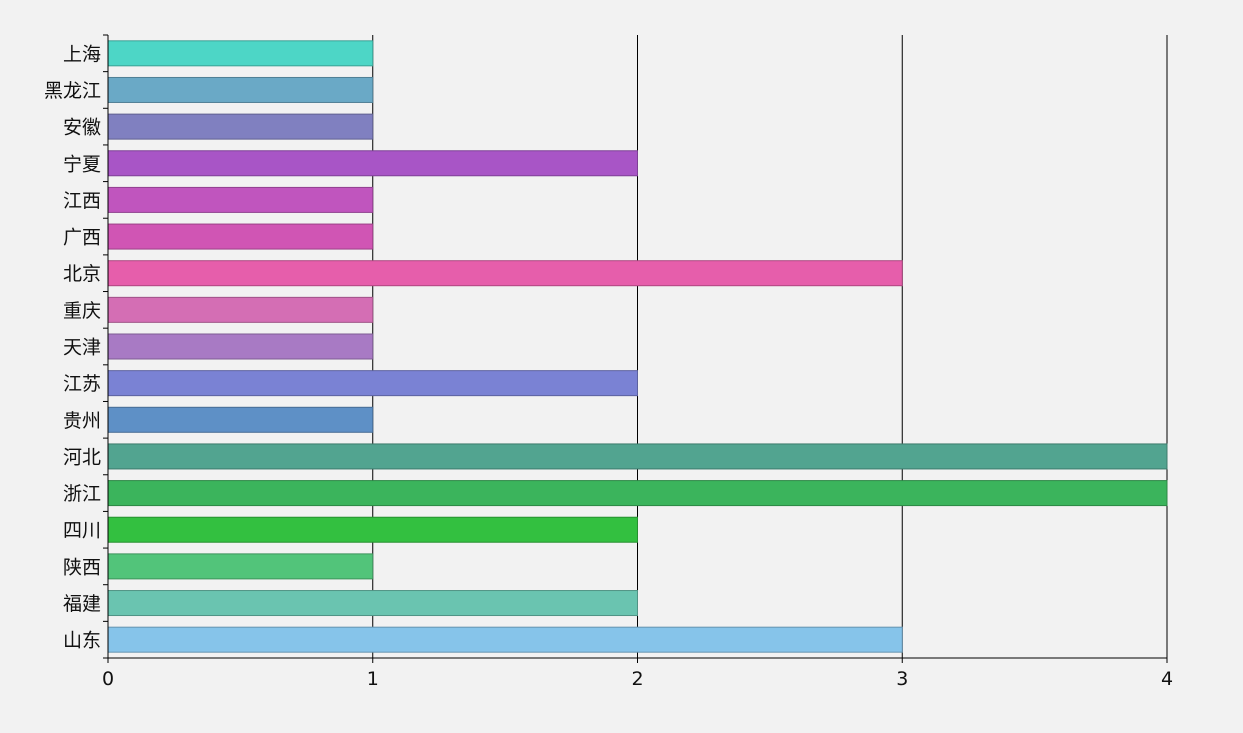 Image resolution: width=1243 pixels, height=733 pixels. Describe the element at coordinates (82, 457) in the screenshot. I see `category-label: 河北` at that location.